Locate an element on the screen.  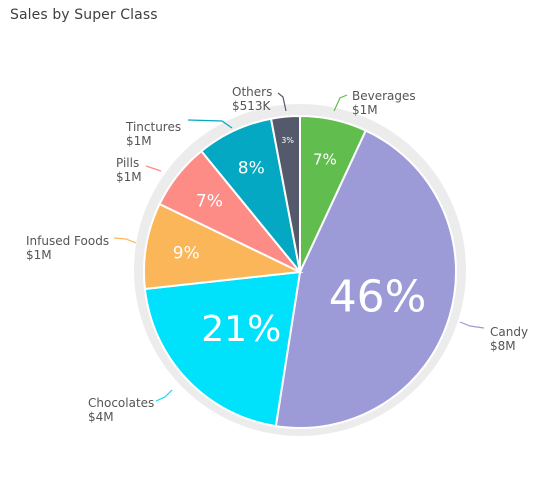
pie-percent-label-infused-foods: 9% is located at coordinates (186, 254).